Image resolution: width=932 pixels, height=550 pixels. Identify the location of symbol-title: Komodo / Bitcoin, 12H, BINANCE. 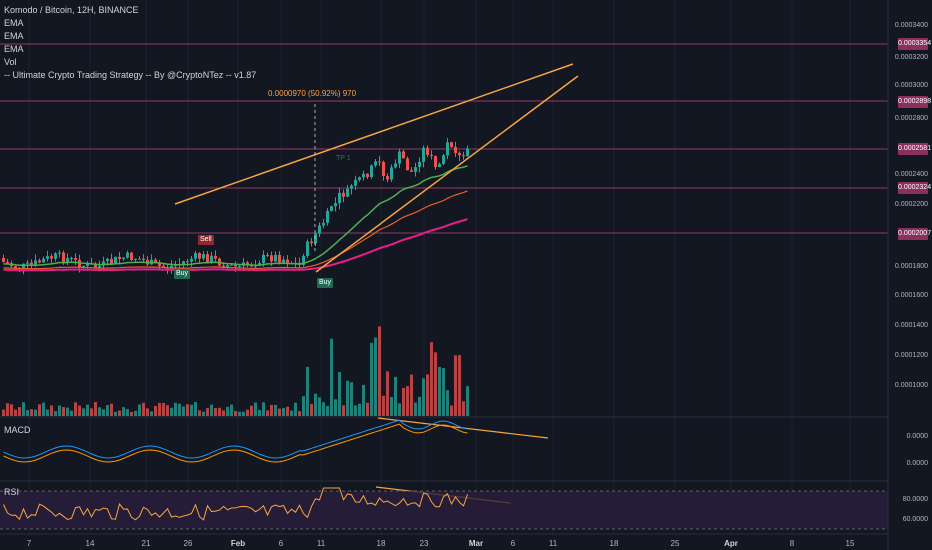
(71, 10).